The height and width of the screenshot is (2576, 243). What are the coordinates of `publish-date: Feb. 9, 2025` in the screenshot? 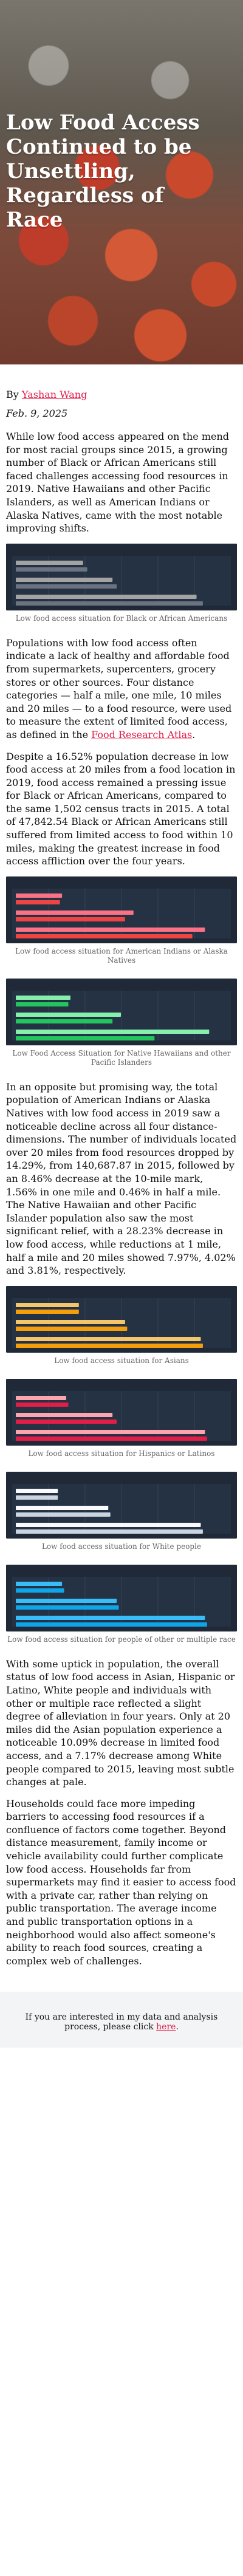 It's located at (37, 413).